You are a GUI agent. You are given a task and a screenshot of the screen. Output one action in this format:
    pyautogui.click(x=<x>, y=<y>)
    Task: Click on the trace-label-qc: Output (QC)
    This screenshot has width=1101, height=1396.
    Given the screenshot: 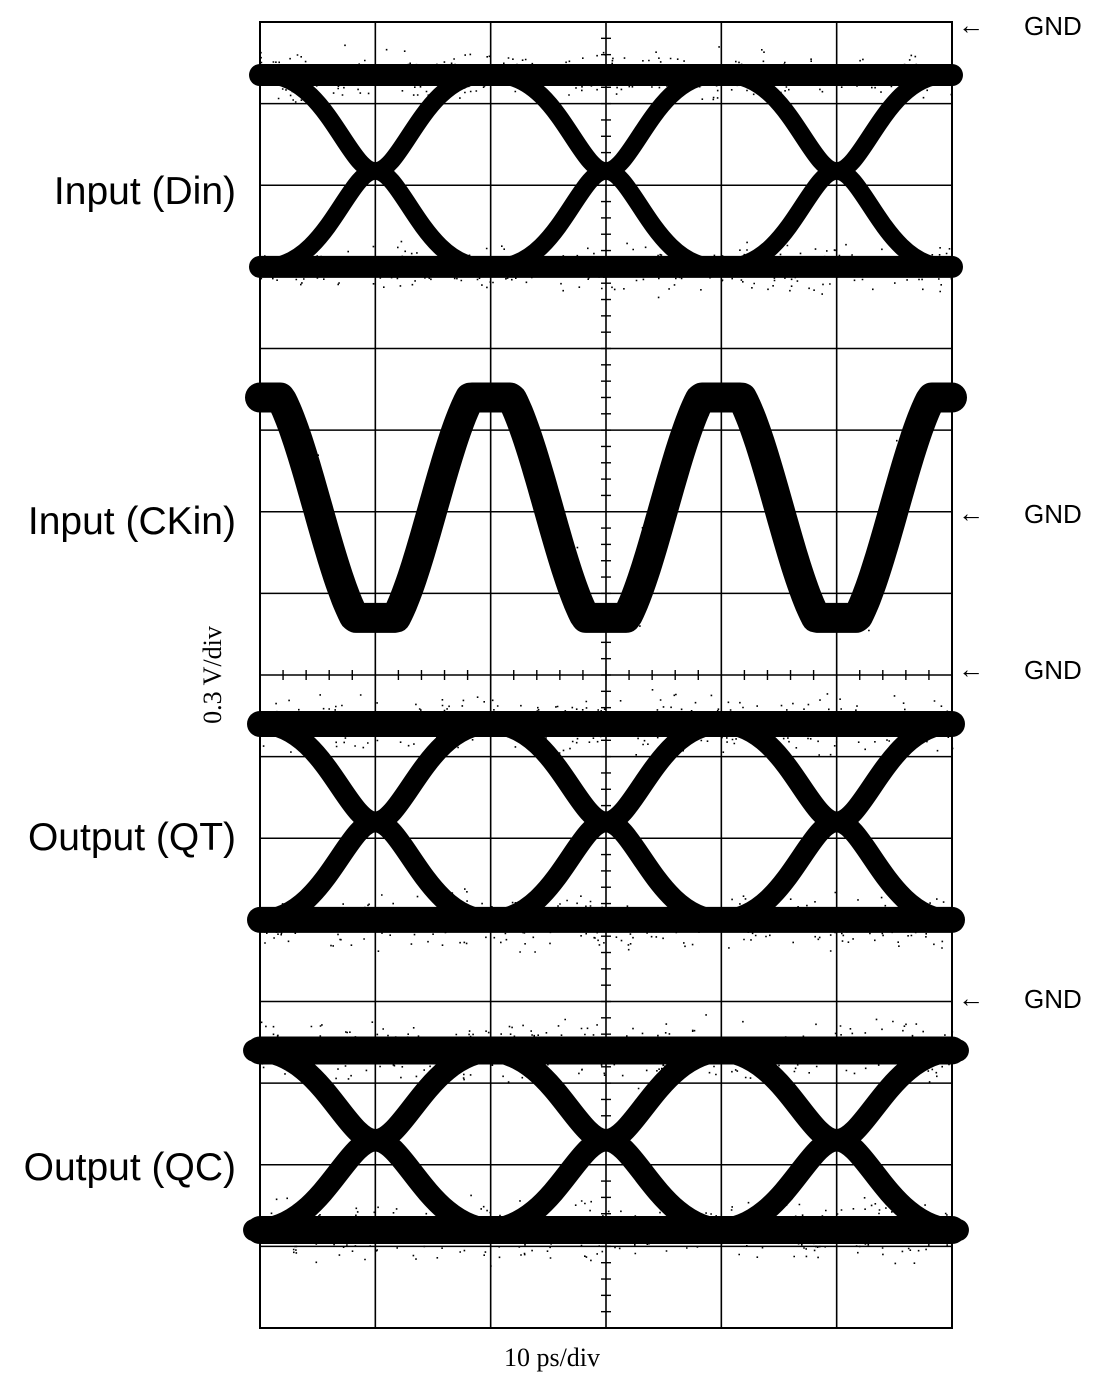 What is the action you would take?
    pyautogui.click(x=130, y=1167)
    